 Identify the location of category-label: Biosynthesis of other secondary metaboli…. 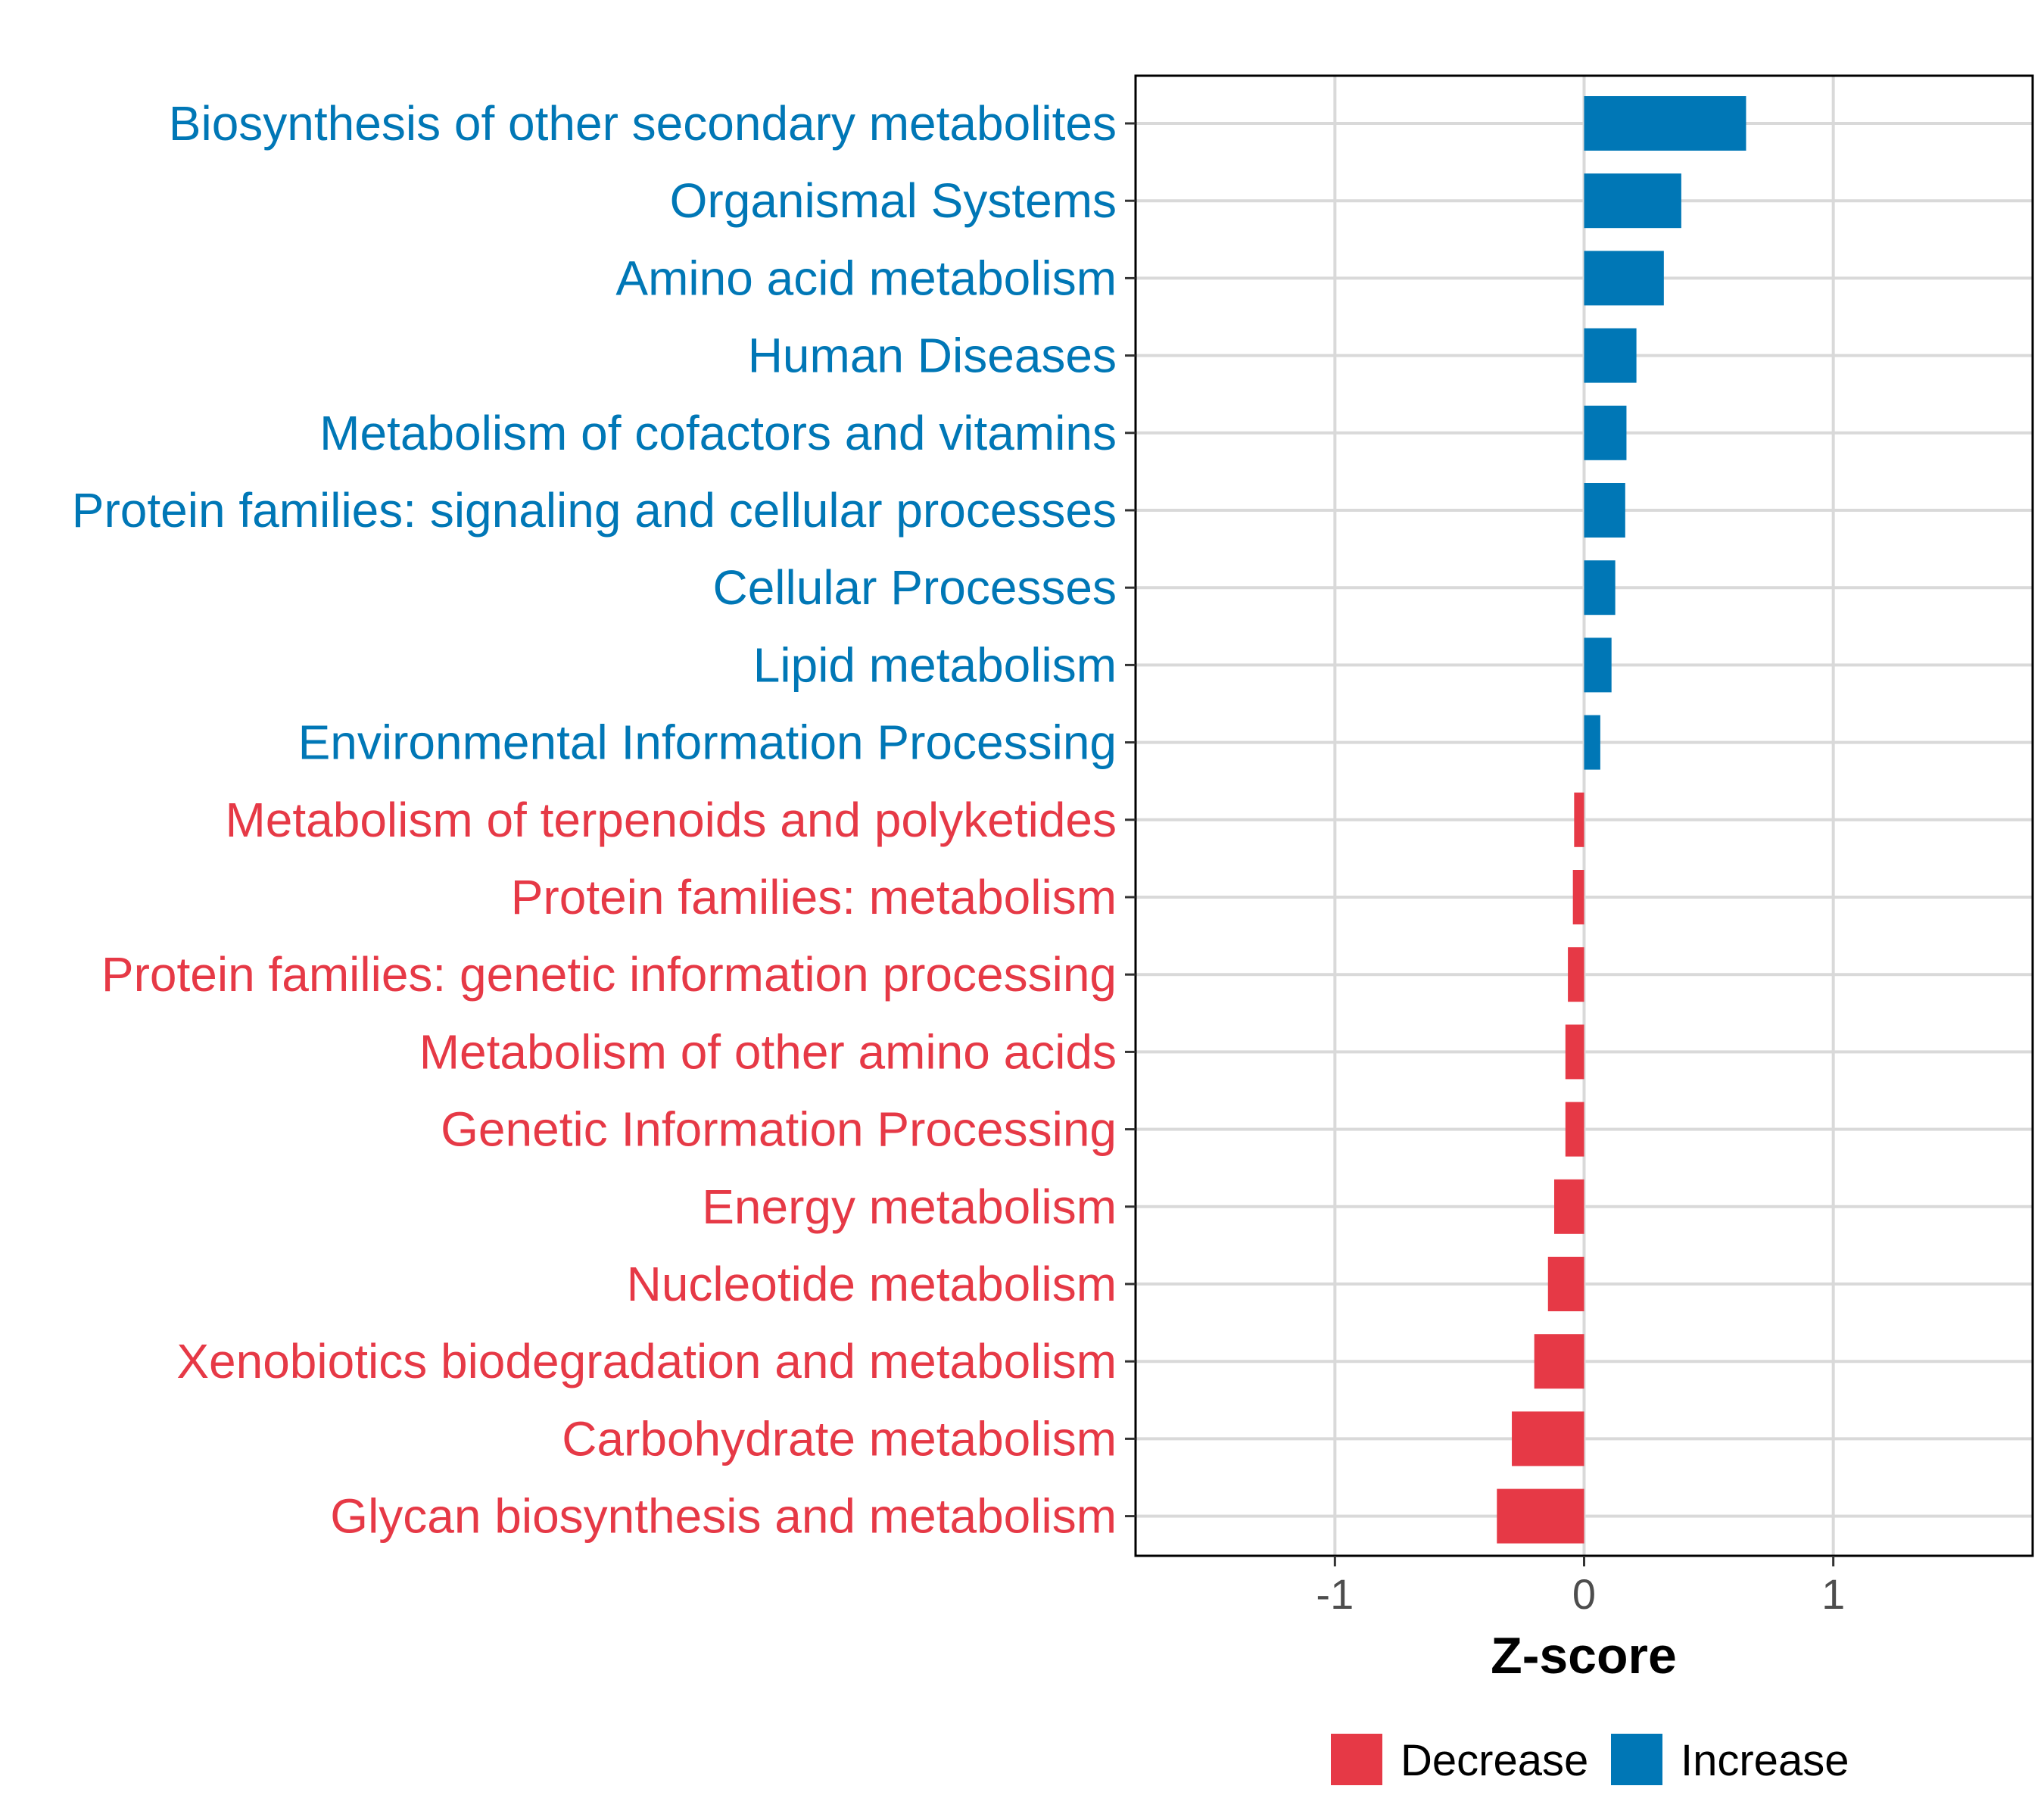
(643, 123).